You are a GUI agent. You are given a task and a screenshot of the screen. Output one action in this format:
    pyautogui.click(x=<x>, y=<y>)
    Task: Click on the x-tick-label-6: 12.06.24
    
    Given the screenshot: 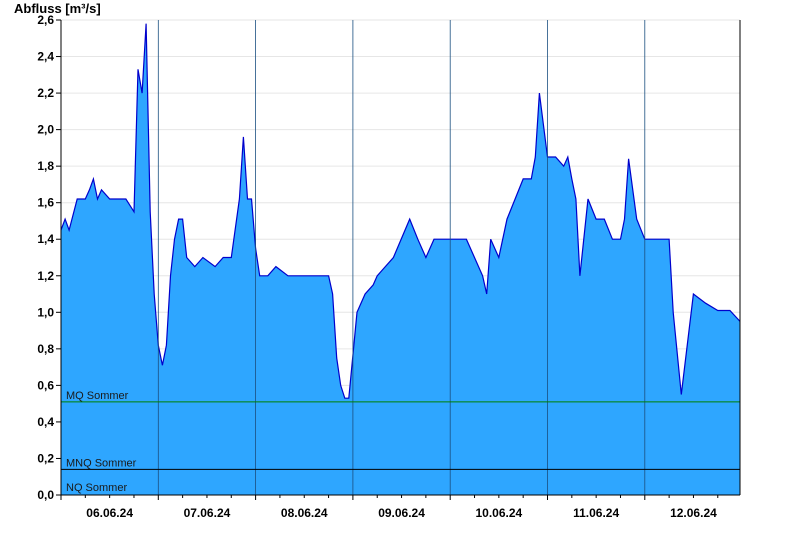 What is the action you would take?
    pyautogui.click(x=693, y=513)
    